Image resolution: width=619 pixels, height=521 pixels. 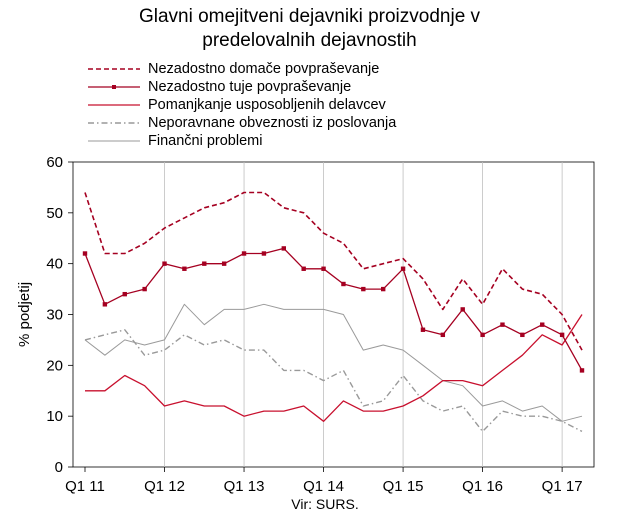 What do you see at coordinates (403, 486) in the screenshot?
I see `x-tick-label: Q1 15` at bounding box center [403, 486].